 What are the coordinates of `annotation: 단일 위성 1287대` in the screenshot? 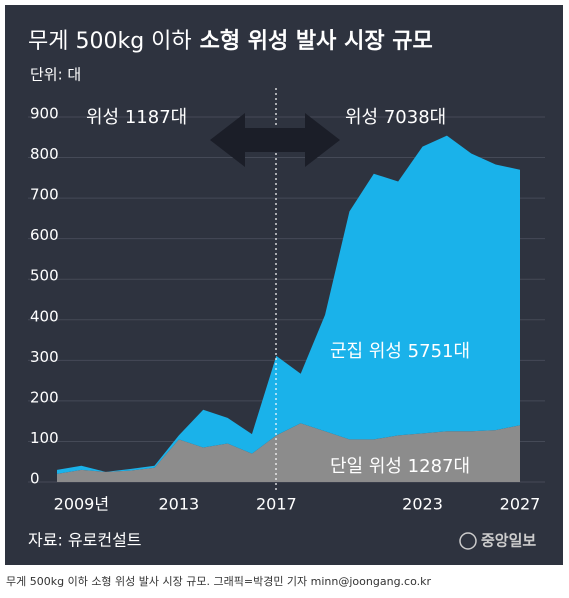 It's located at (400, 466).